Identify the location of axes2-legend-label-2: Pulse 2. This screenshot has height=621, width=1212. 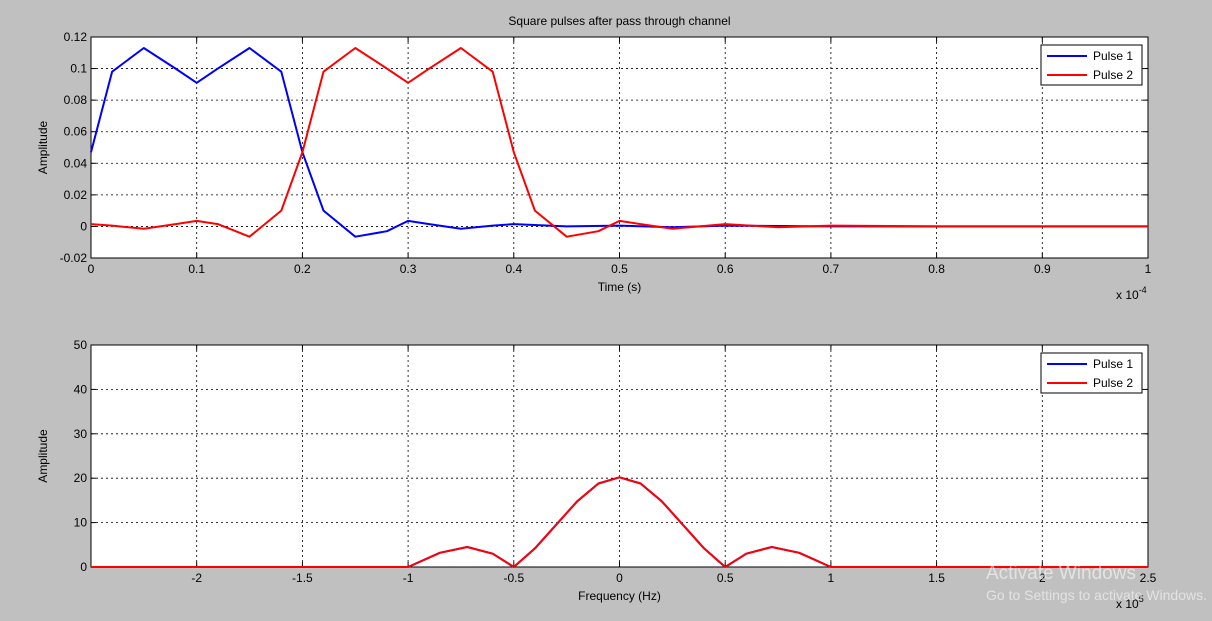
(1113, 383).